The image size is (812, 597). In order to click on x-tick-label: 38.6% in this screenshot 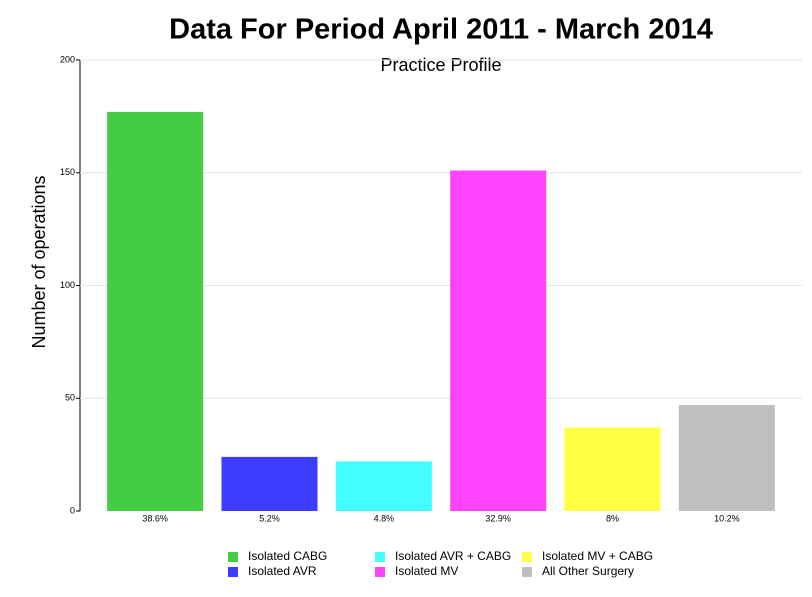, I will do `click(155, 518)`.